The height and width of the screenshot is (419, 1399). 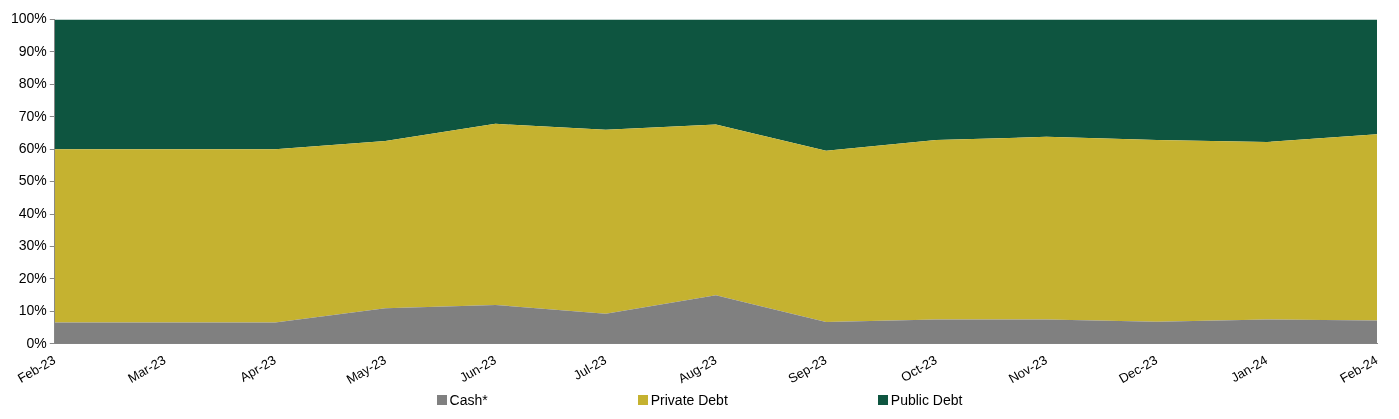 What do you see at coordinates (36, 342) in the screenshot?
I see `y-tick-label: 0%` at bounding box center [36, 342].